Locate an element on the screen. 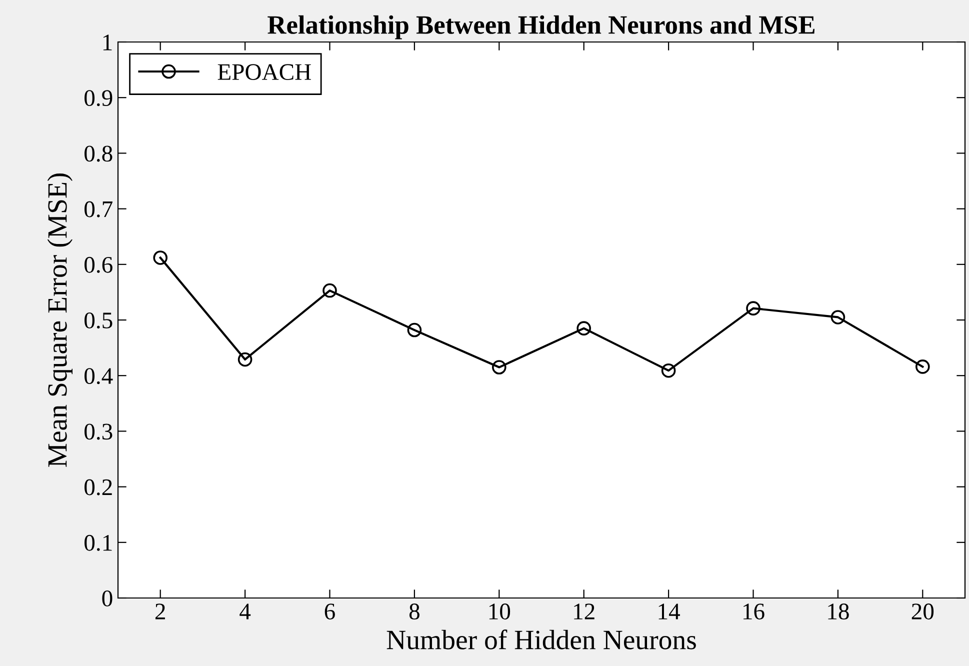 The width and height of the screenshot is (969, 666). x-tick-label: 8 is located at coordinates (414, 612).